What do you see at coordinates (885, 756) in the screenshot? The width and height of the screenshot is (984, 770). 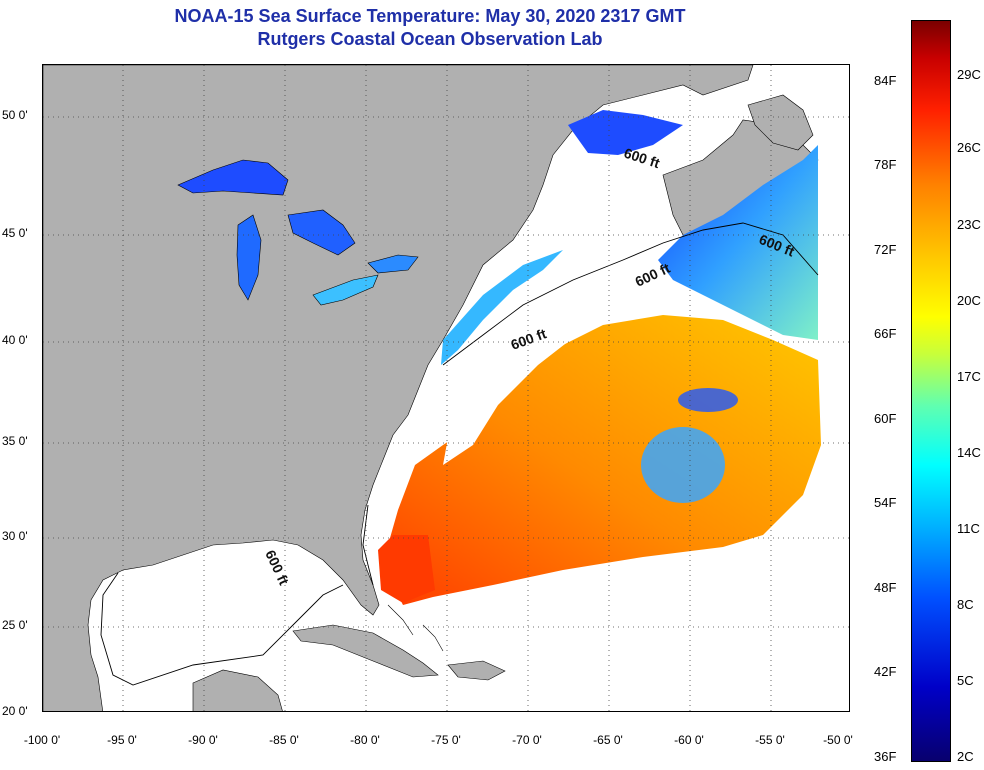 I see `colorbar-f-label: 36F` at bounding box center [885, 756].